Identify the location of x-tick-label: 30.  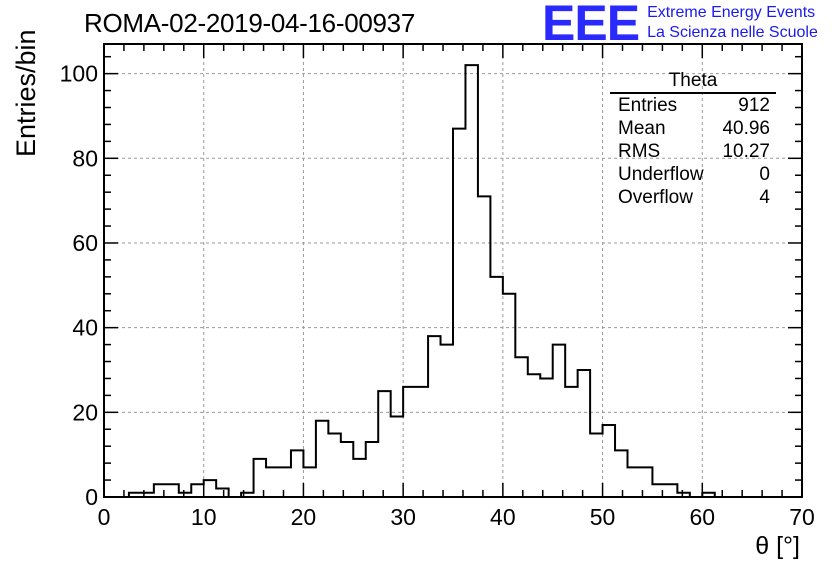
(403, 517).